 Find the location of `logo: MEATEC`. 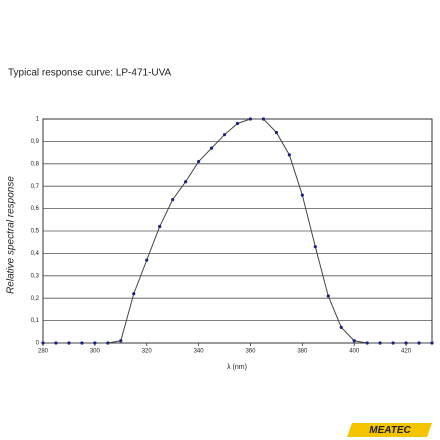

logo: MEATEC is located at coordinates (389, 430).